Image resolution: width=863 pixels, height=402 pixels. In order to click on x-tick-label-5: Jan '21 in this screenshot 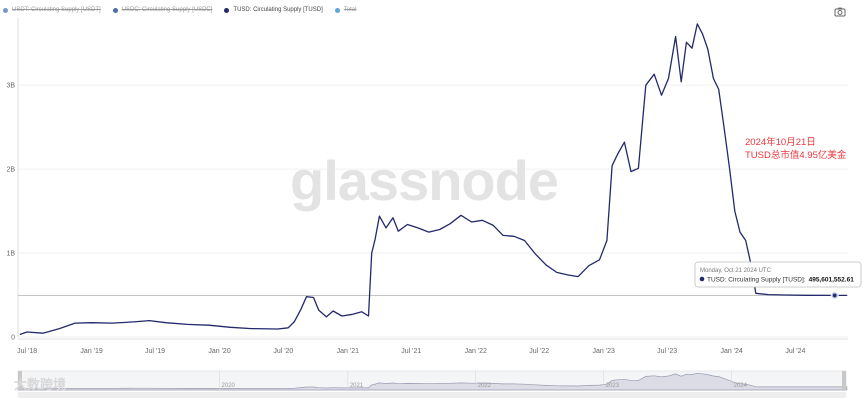, I will do `click(348, 351)`.